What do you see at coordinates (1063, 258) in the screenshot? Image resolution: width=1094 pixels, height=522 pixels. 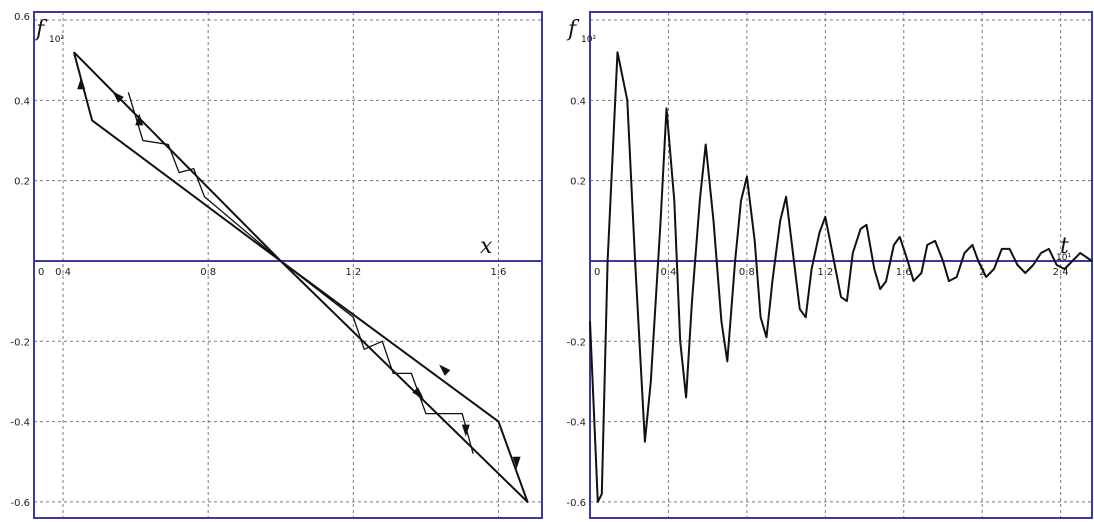 I see `x-scale-label: 10¹` at bounding box center [1063, 258].